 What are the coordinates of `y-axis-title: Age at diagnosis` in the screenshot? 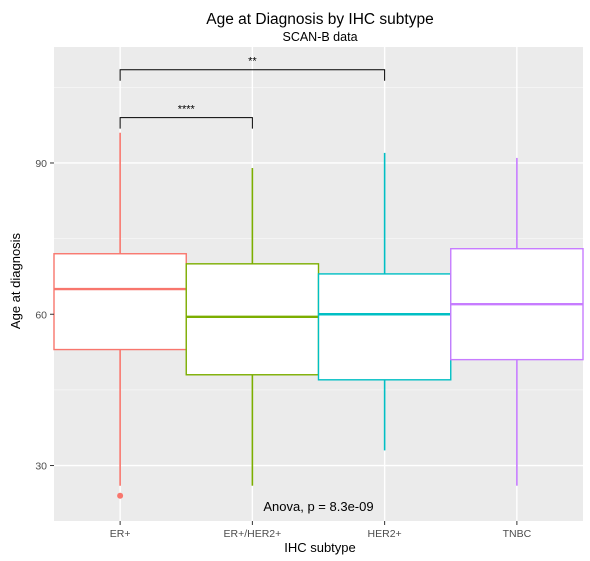 It's located at (15, 280).